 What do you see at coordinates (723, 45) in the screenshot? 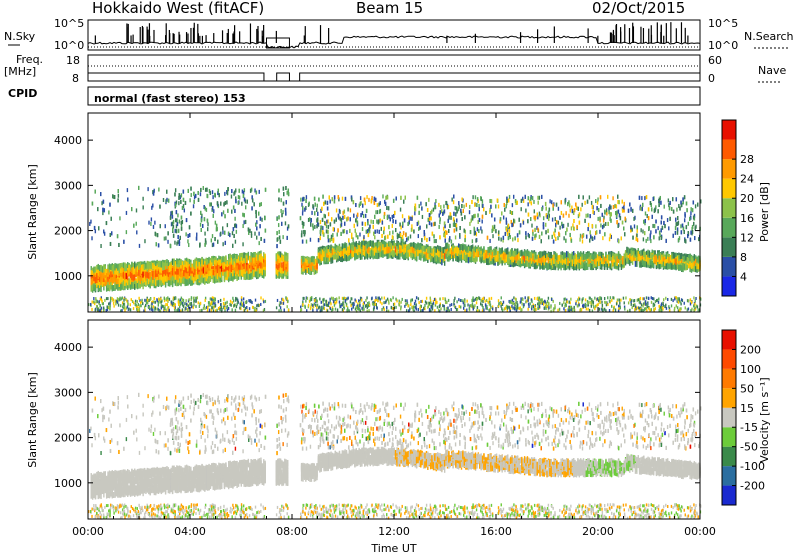
I see `noise-scale-bottom-right: 10^0` at bounding box center [723, 45].